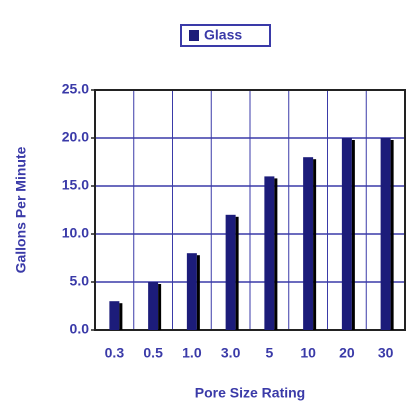 The width and height of the screenshot is (409, 405). What do you see at coordinates (308, 353) in the screenshot?
I see `x-tick-label: 10` at bounding box center [308, 353].